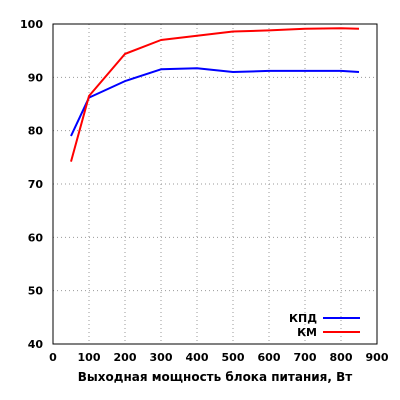  What do you see at coordinates (377, 357) in the screenshot?
I see `x-tick-label: 900` at bounding box center [377, 357].